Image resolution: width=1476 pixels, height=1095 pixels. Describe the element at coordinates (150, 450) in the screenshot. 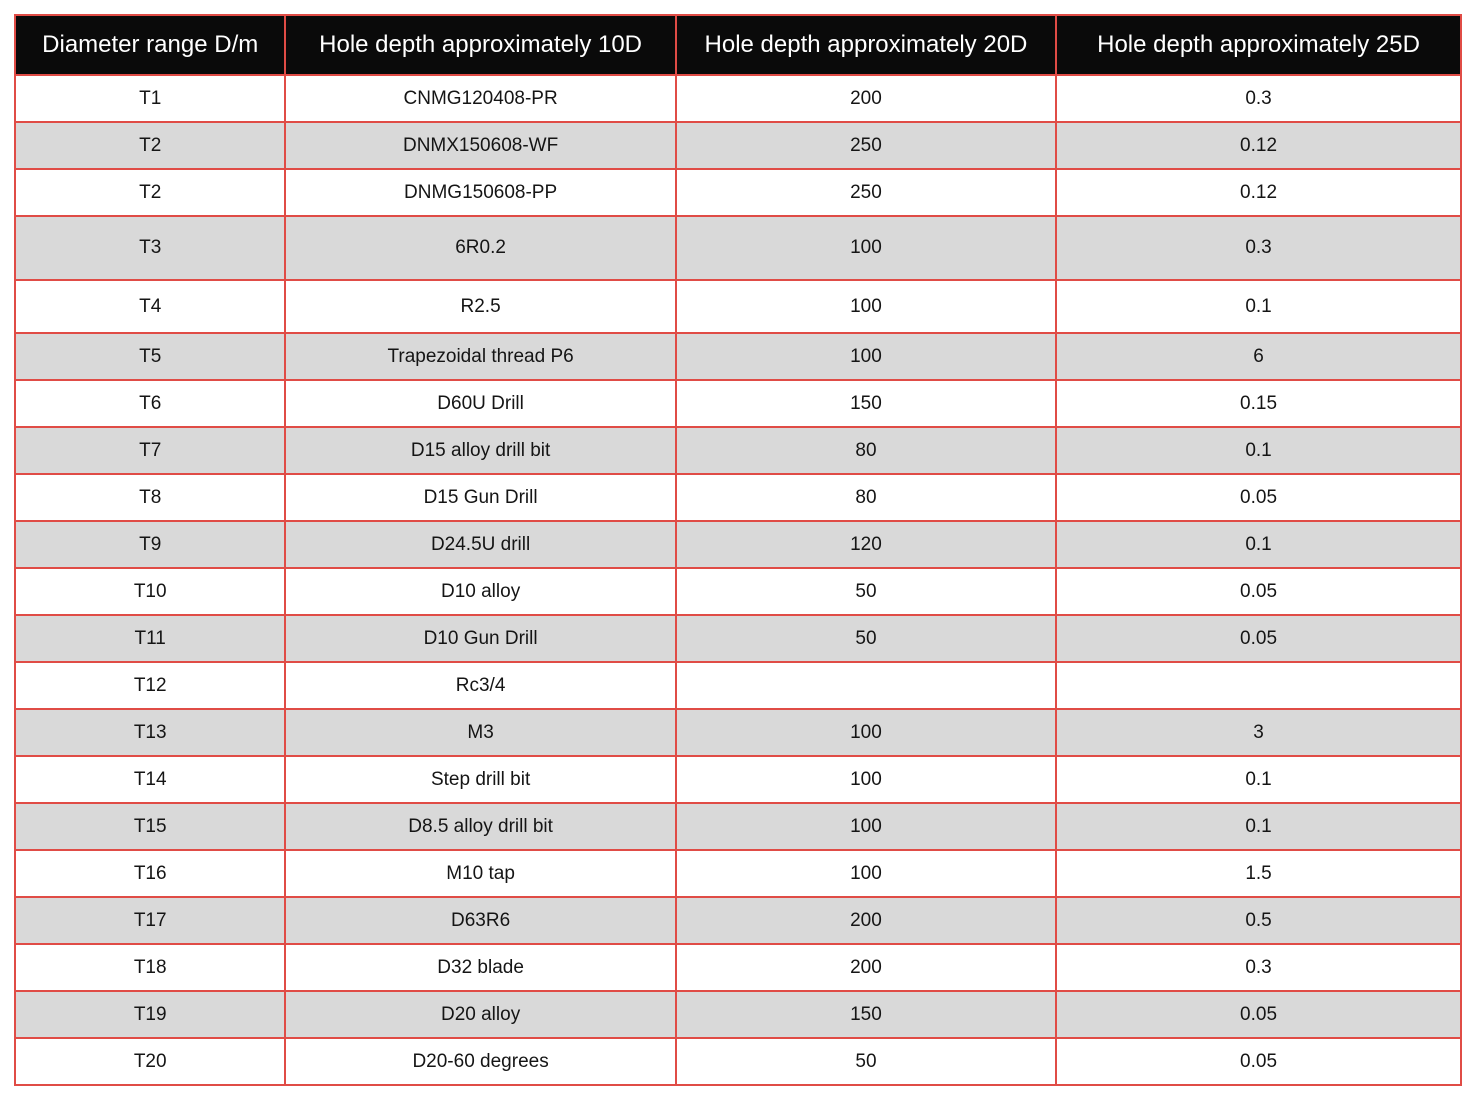

I see `table-cell: T7` at that location.